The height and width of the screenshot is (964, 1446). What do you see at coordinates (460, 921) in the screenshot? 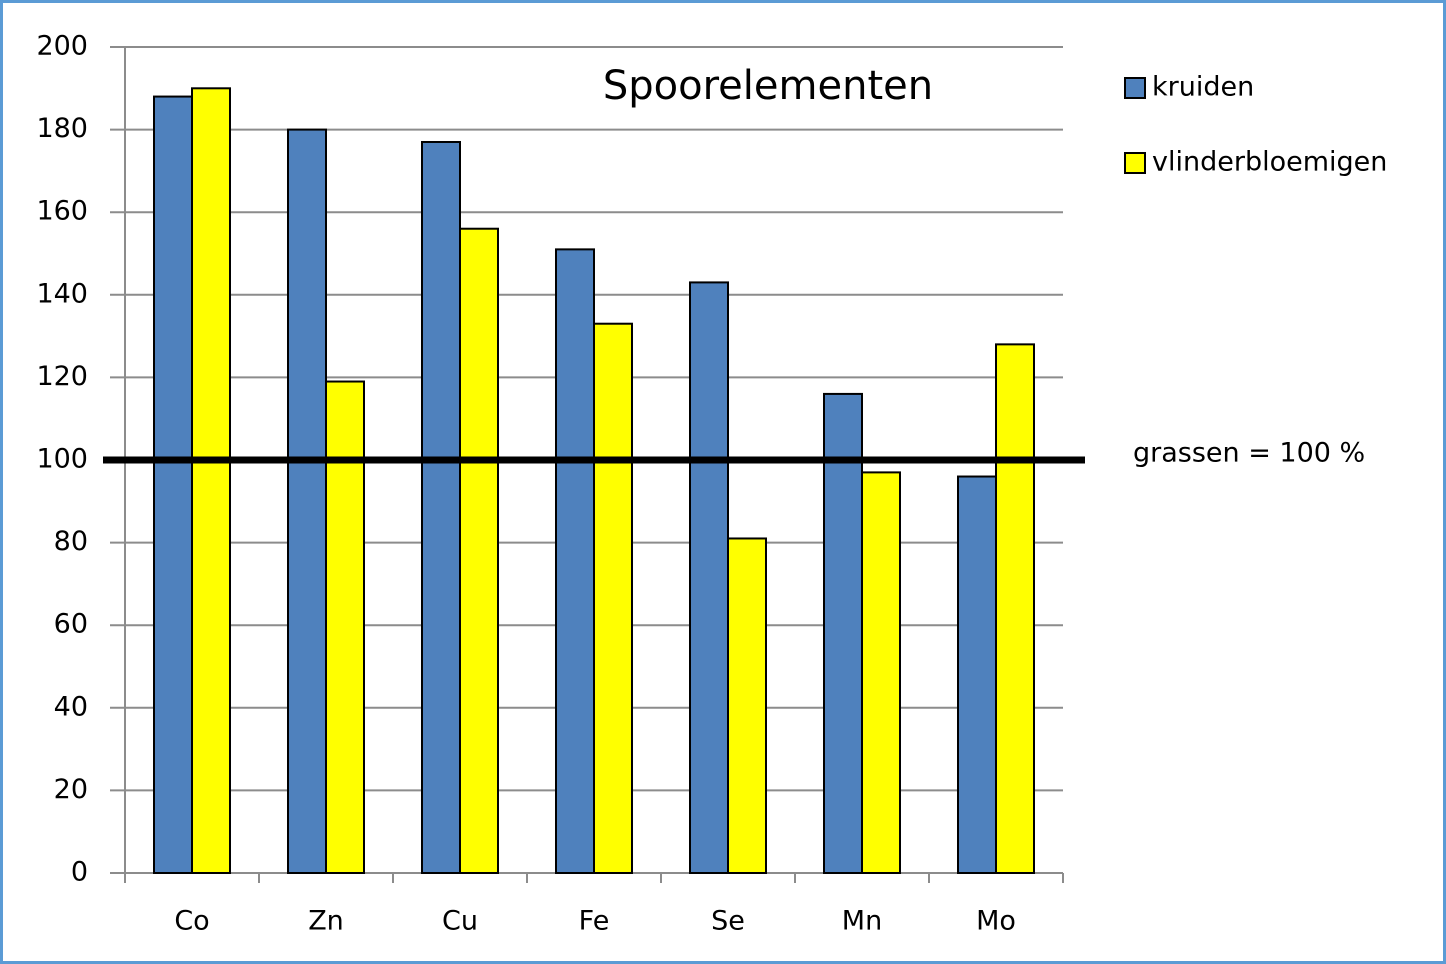
I see `x-tick-label: Cu` at bounding box center [460, 921].